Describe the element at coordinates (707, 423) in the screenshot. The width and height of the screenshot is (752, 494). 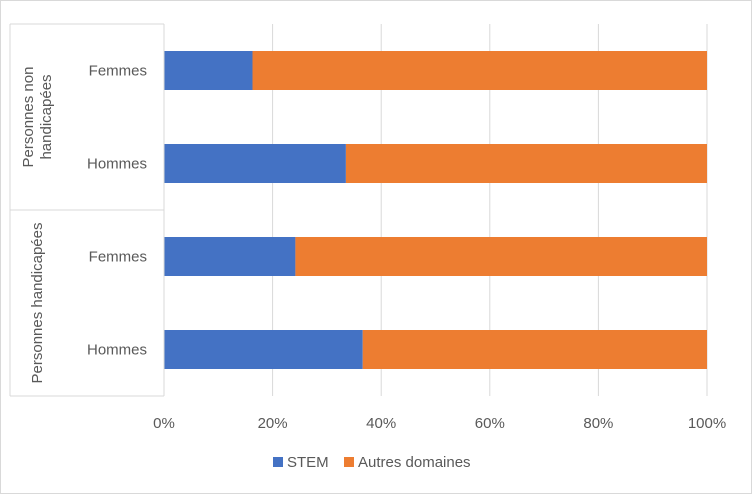
I see `x-tick-label: 100%` at that location.